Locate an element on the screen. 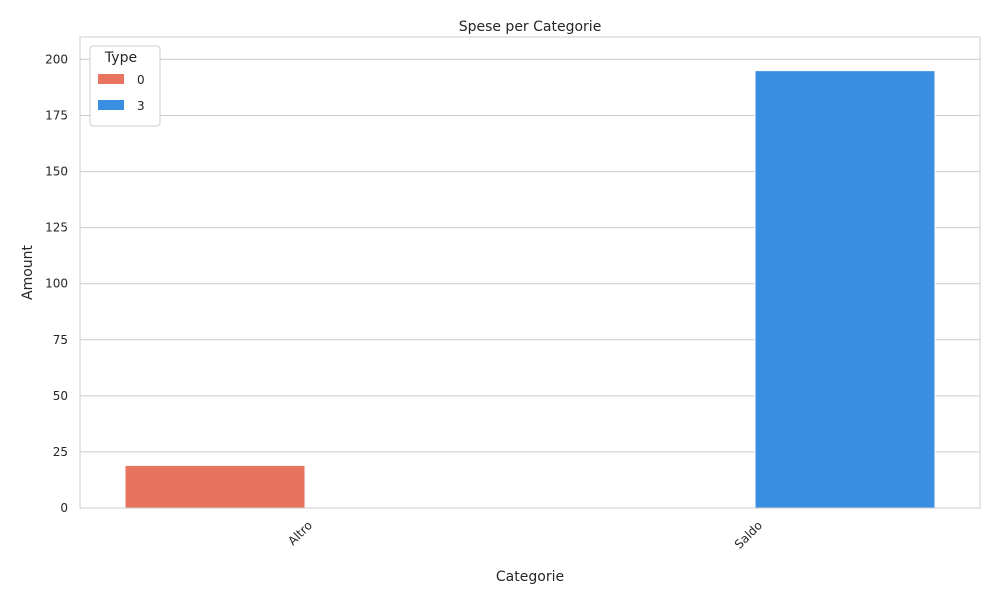 The image size is (1000, 600). legend: Type 03 is located at coordinates (125, 86).